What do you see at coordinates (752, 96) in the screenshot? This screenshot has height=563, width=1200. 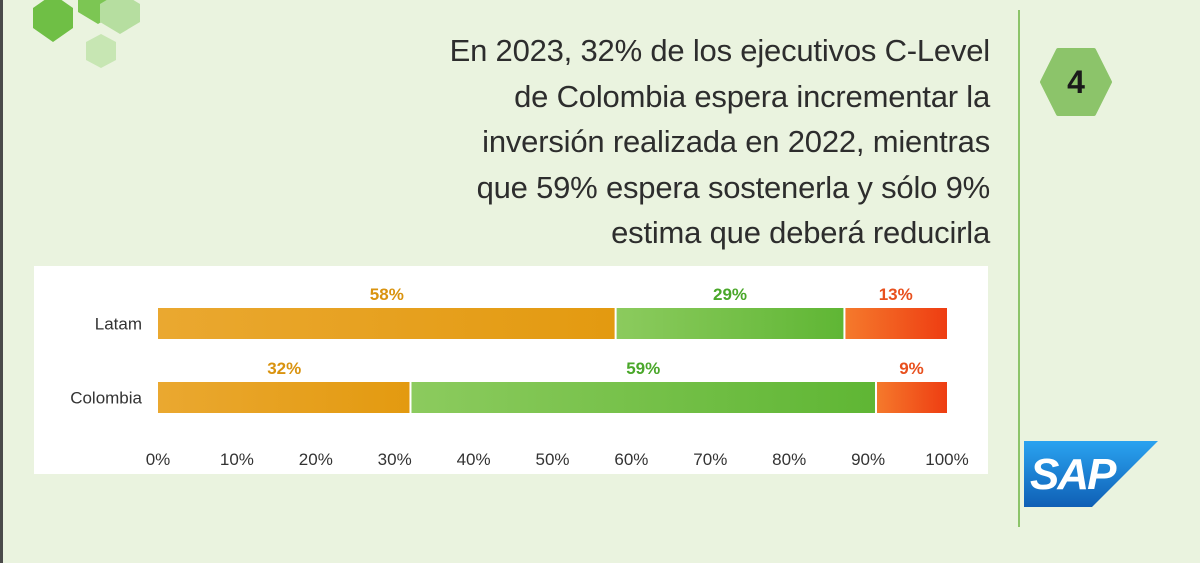 I see `headline-line-2: de Colombia espera incrementar la` at bounding box center [752, 96].